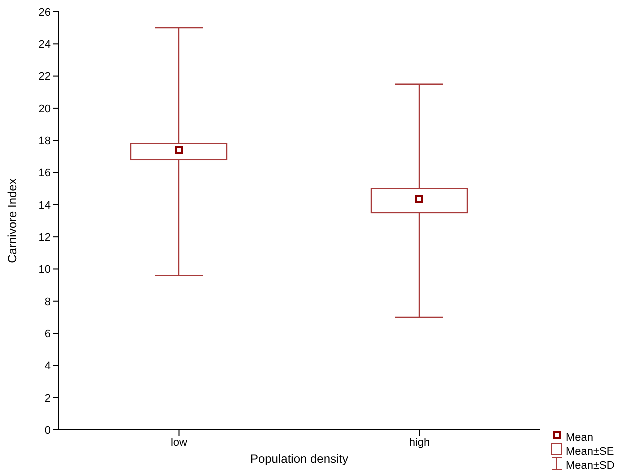 The width and height of the screenshot is (617, 473). I want to click on y-tick-label: 12, so click(44, 238).